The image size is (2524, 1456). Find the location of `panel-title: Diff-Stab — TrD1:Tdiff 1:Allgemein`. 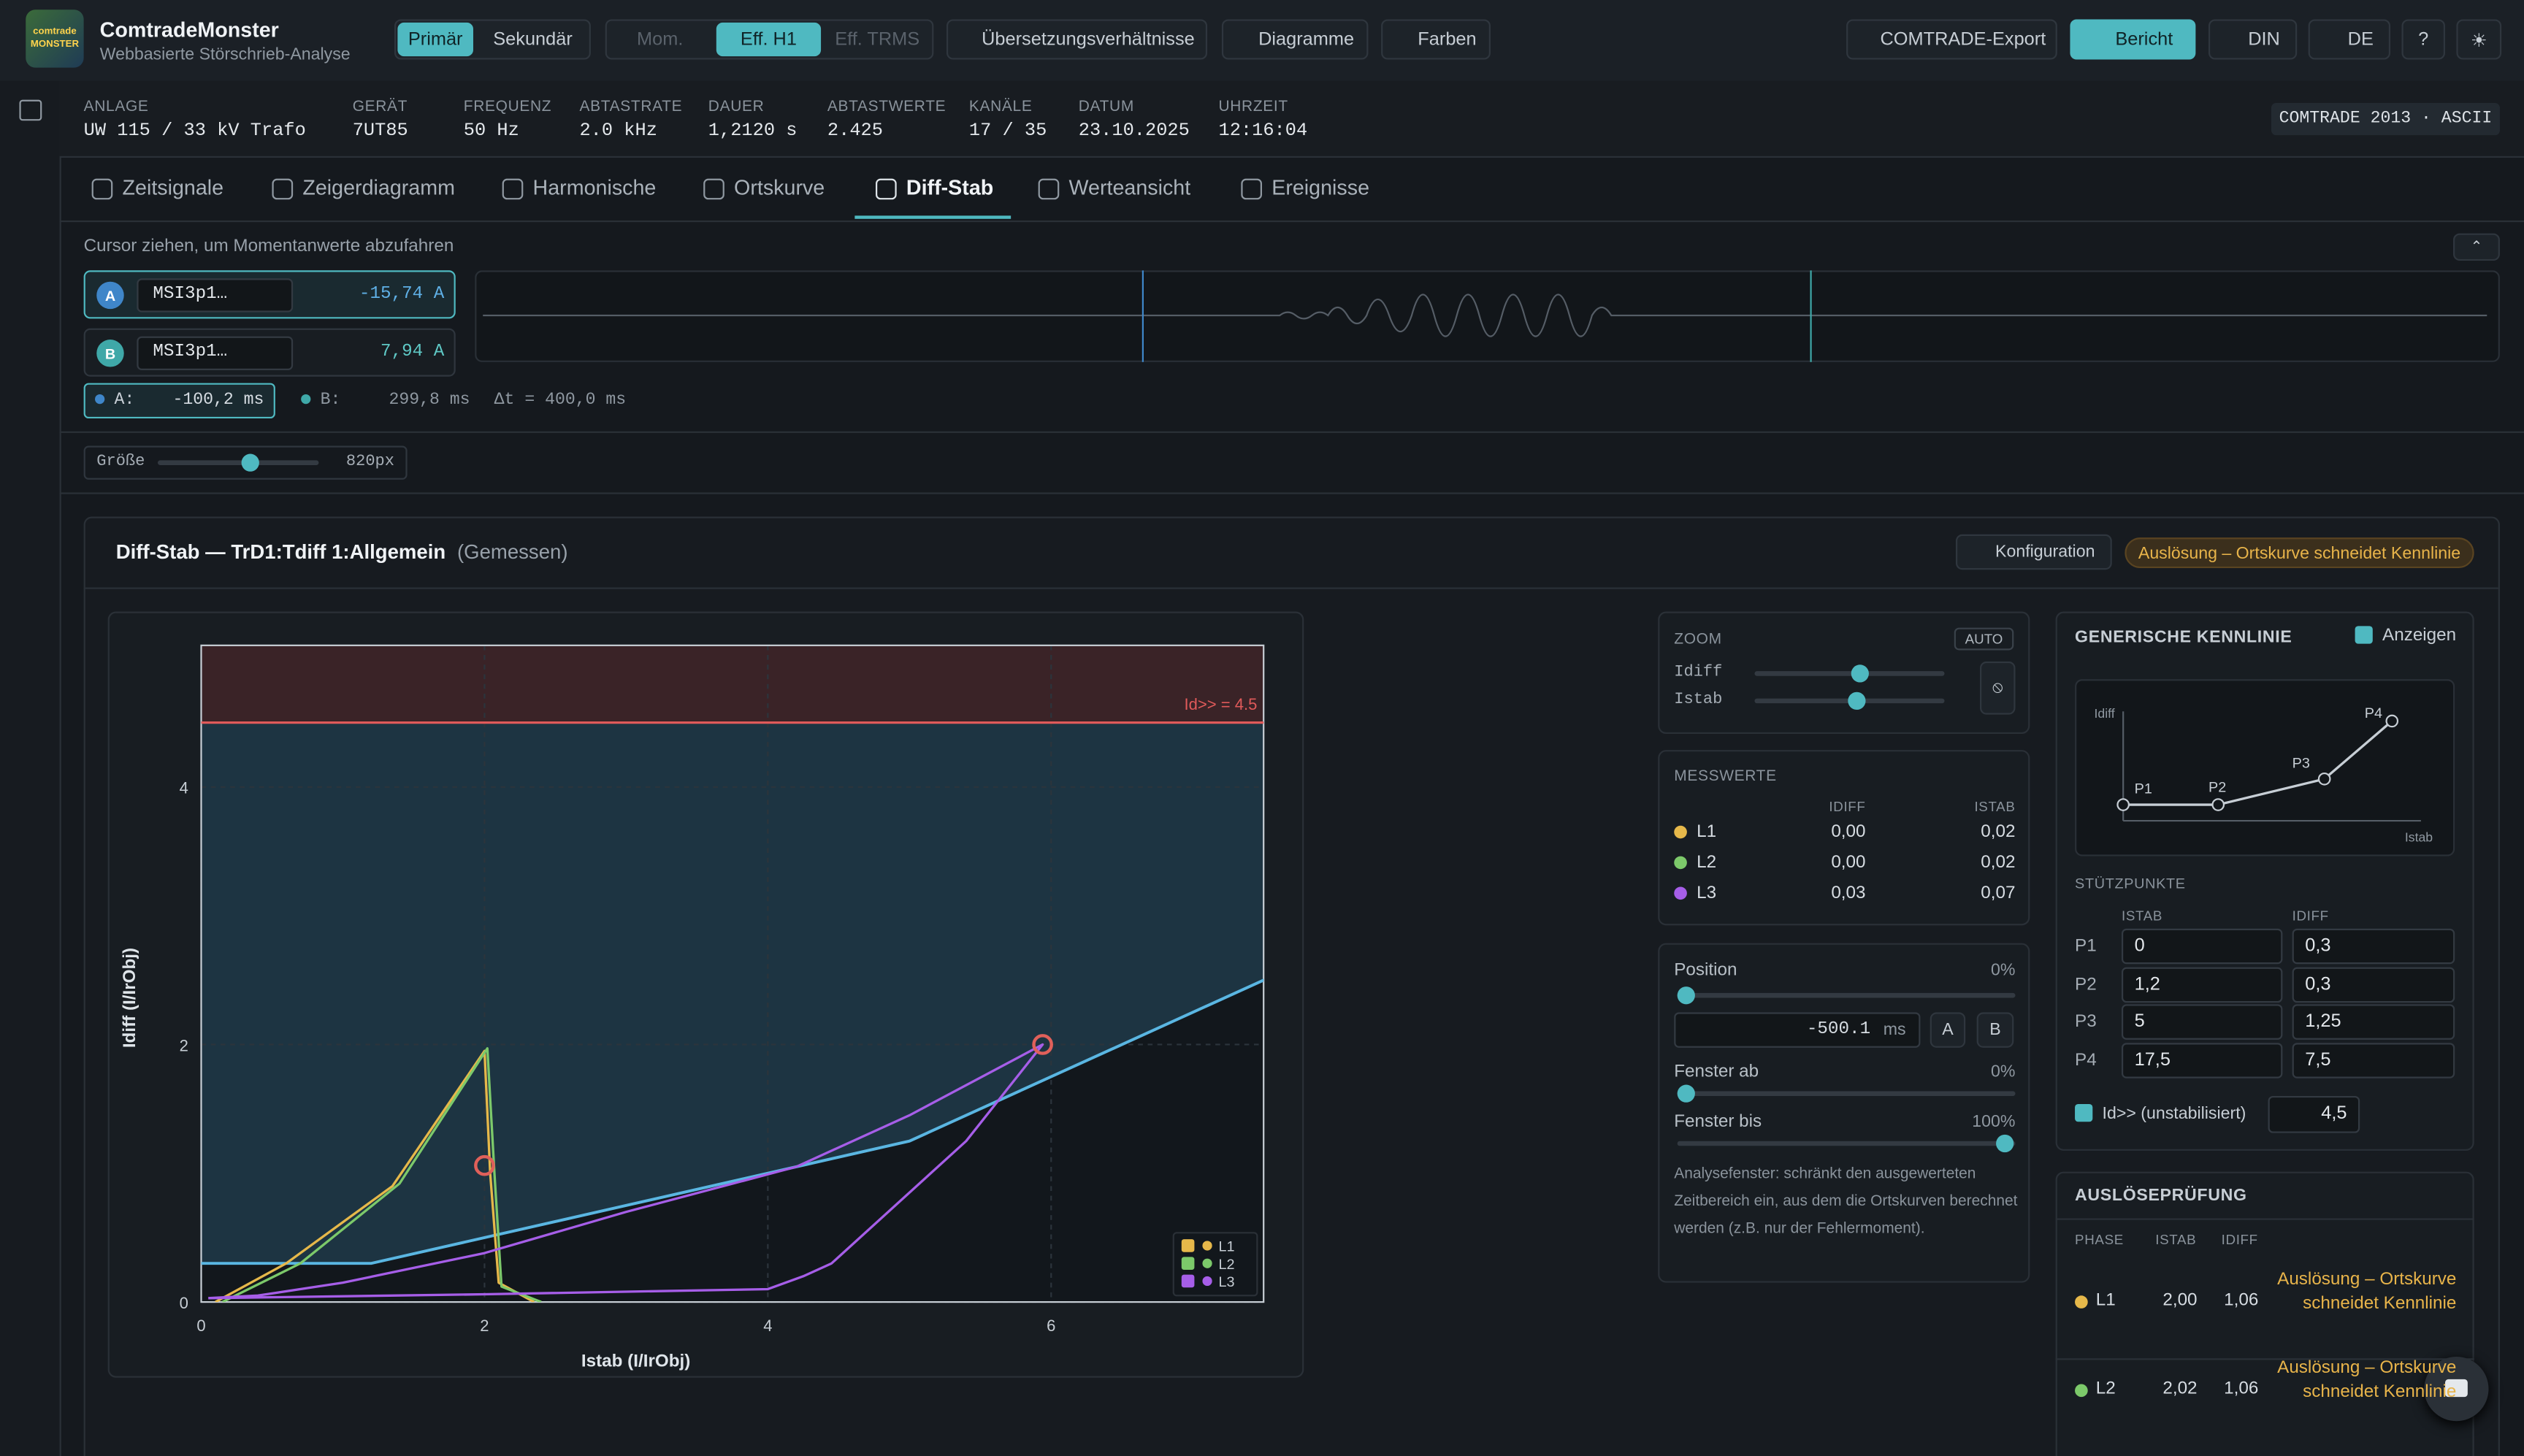

panel-title: Diff-Stab — TrD1:Tdiff 1:Allgemein is located at coordinates (280, 552).